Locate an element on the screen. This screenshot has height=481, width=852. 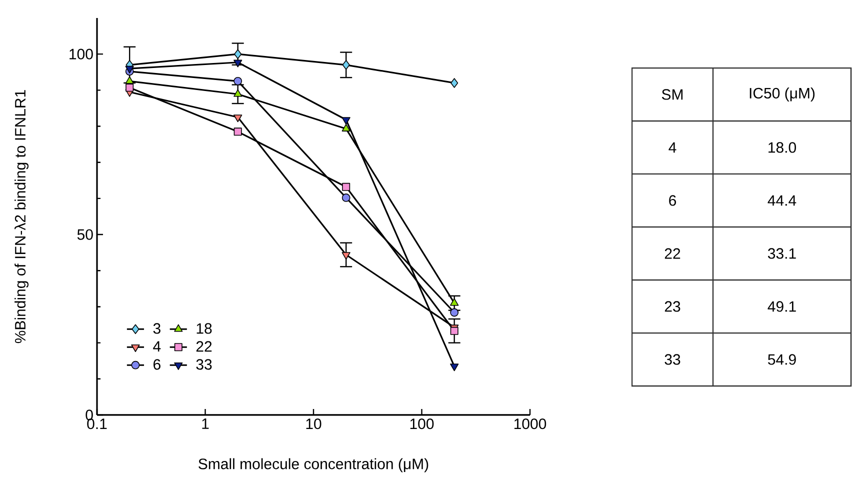
text: 18.0 is located at coordinates (782, 147).